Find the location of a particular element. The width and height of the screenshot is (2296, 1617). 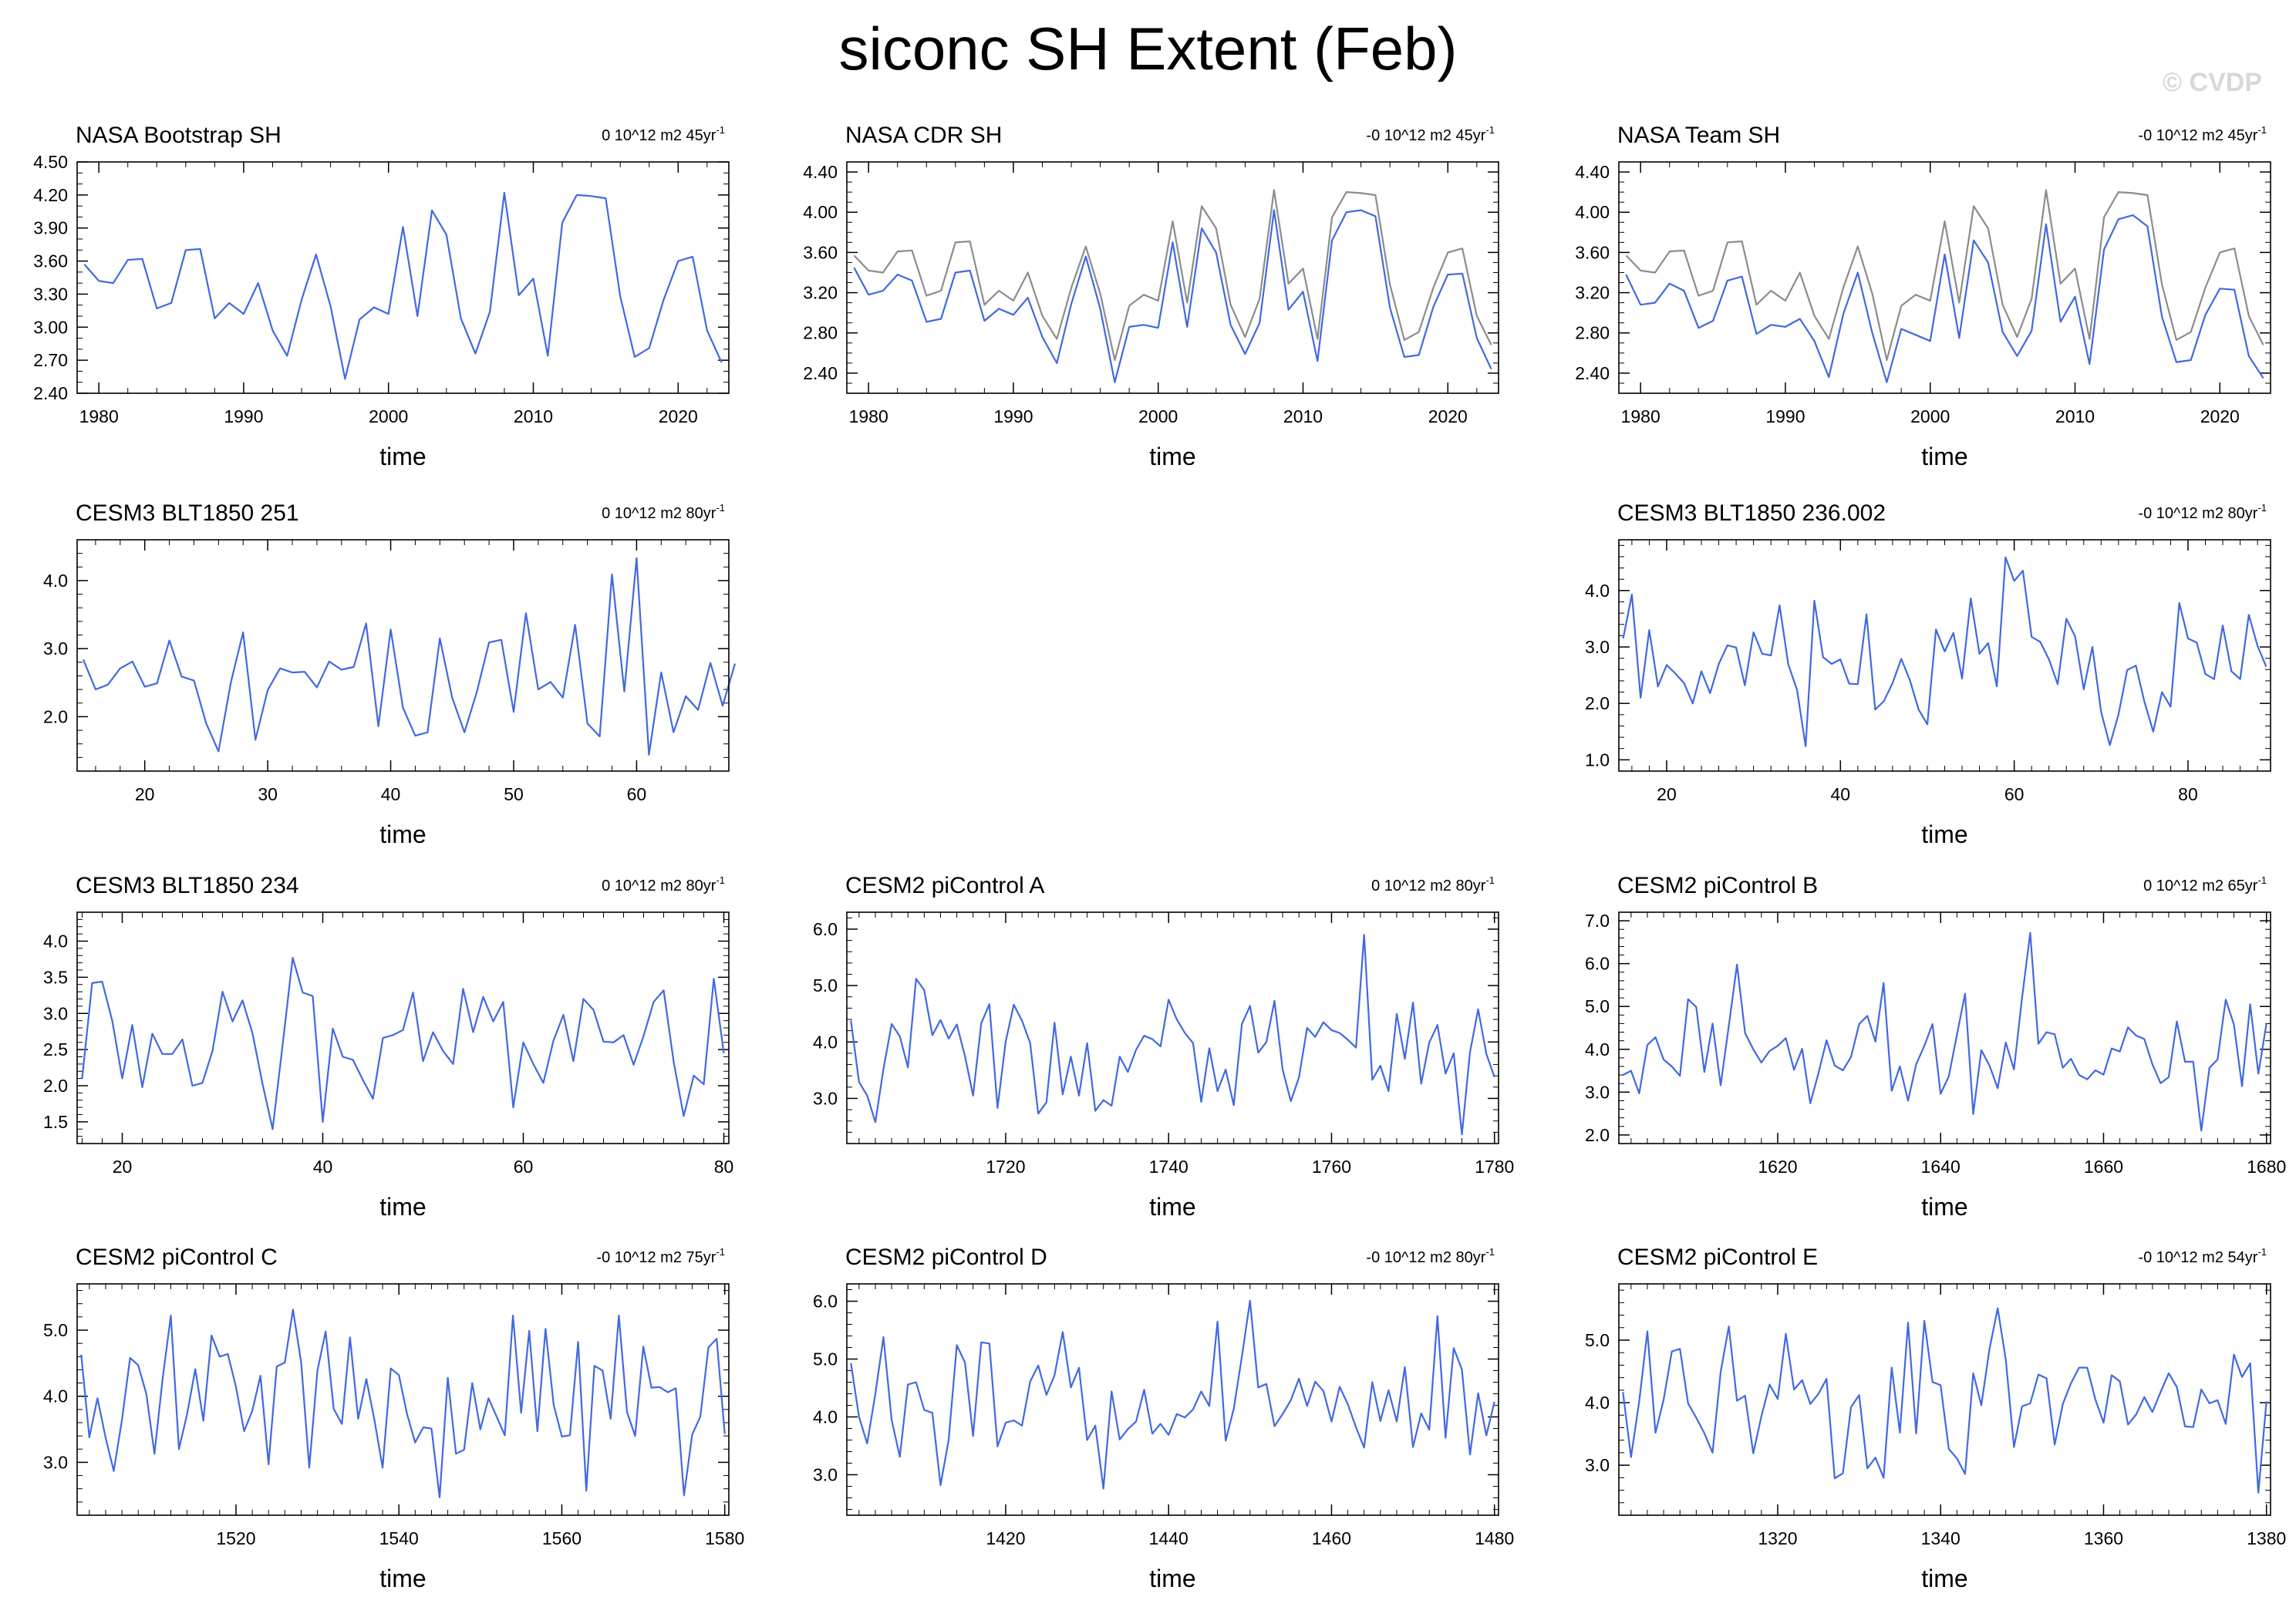

trend-annotation: 0 10^12 m2 65yr-1 is located at coordinates (2205, 884).